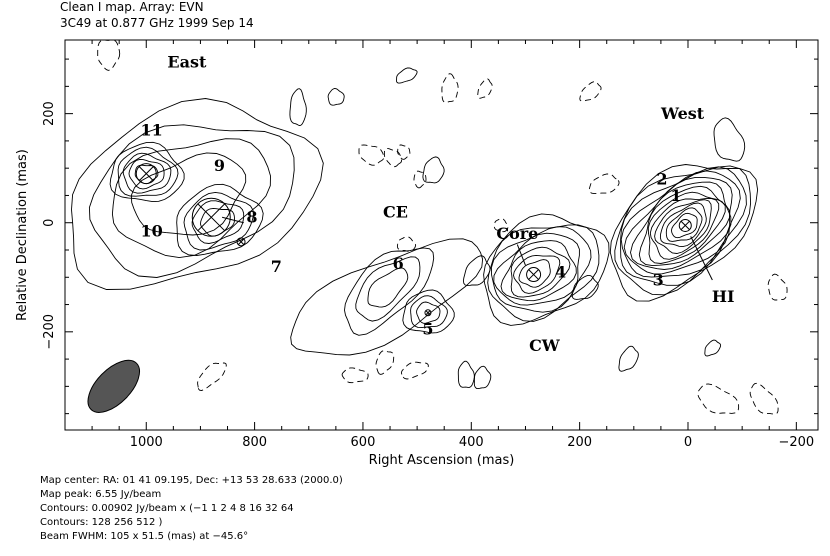 Image resolution: width=830 pixels, height=556 pixels. Describe the element at coordinates (49, 113) in the screenshot. I see `y-tick-label: 200` at that location.